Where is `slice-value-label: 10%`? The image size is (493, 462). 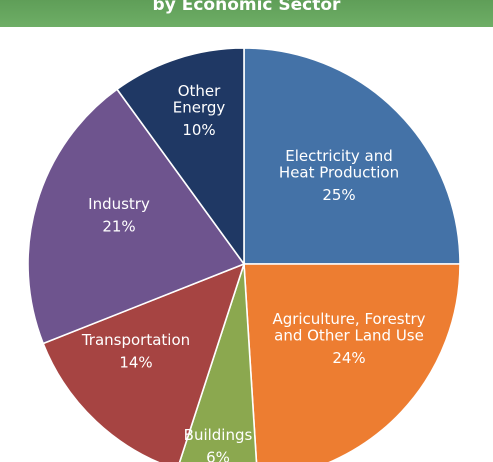
slice-value-label: 10% is located at coordinates (198, 130).